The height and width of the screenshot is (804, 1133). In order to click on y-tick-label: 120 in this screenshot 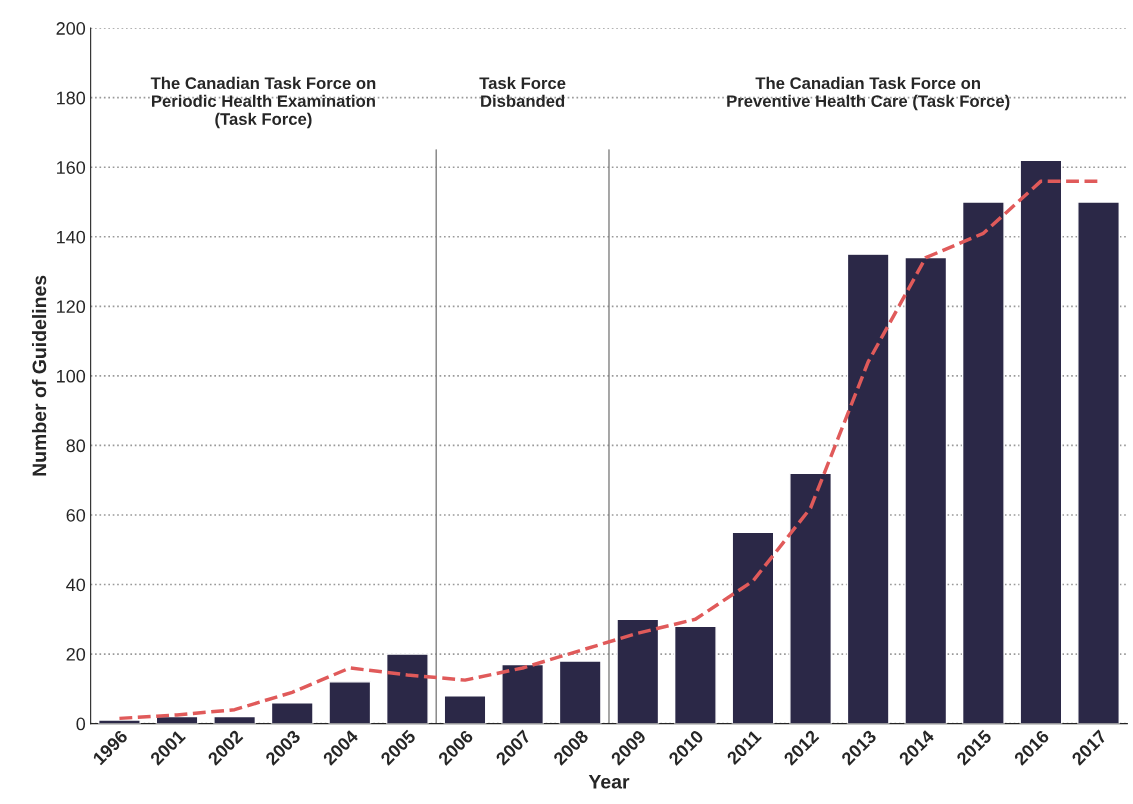, I will do `click(71, 307)`.